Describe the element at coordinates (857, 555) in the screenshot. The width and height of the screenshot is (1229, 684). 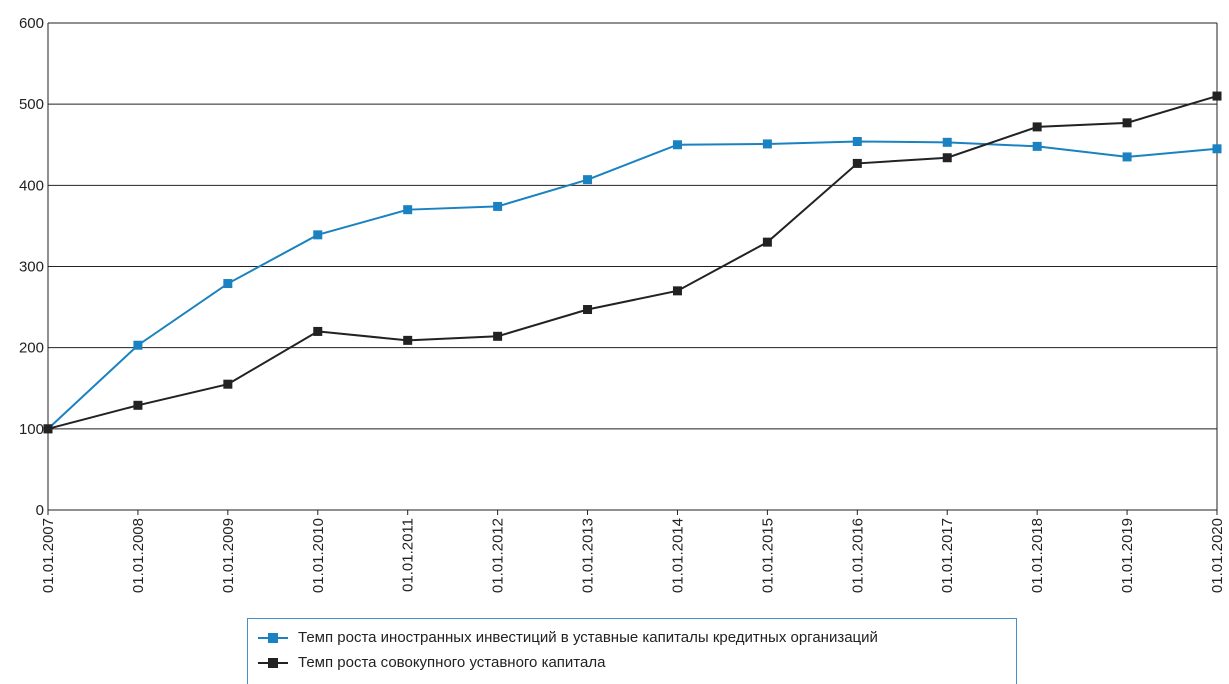
I see `x-tick-label: 01.01.2016` at that location.